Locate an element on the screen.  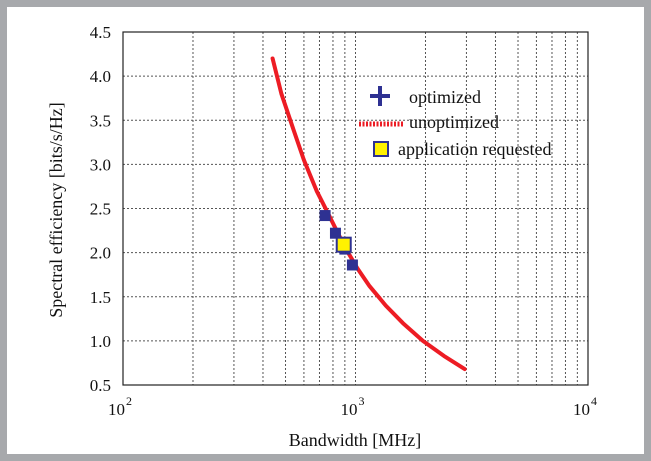
x-tick-label: 10 2 is located at coordinates (120, 406).